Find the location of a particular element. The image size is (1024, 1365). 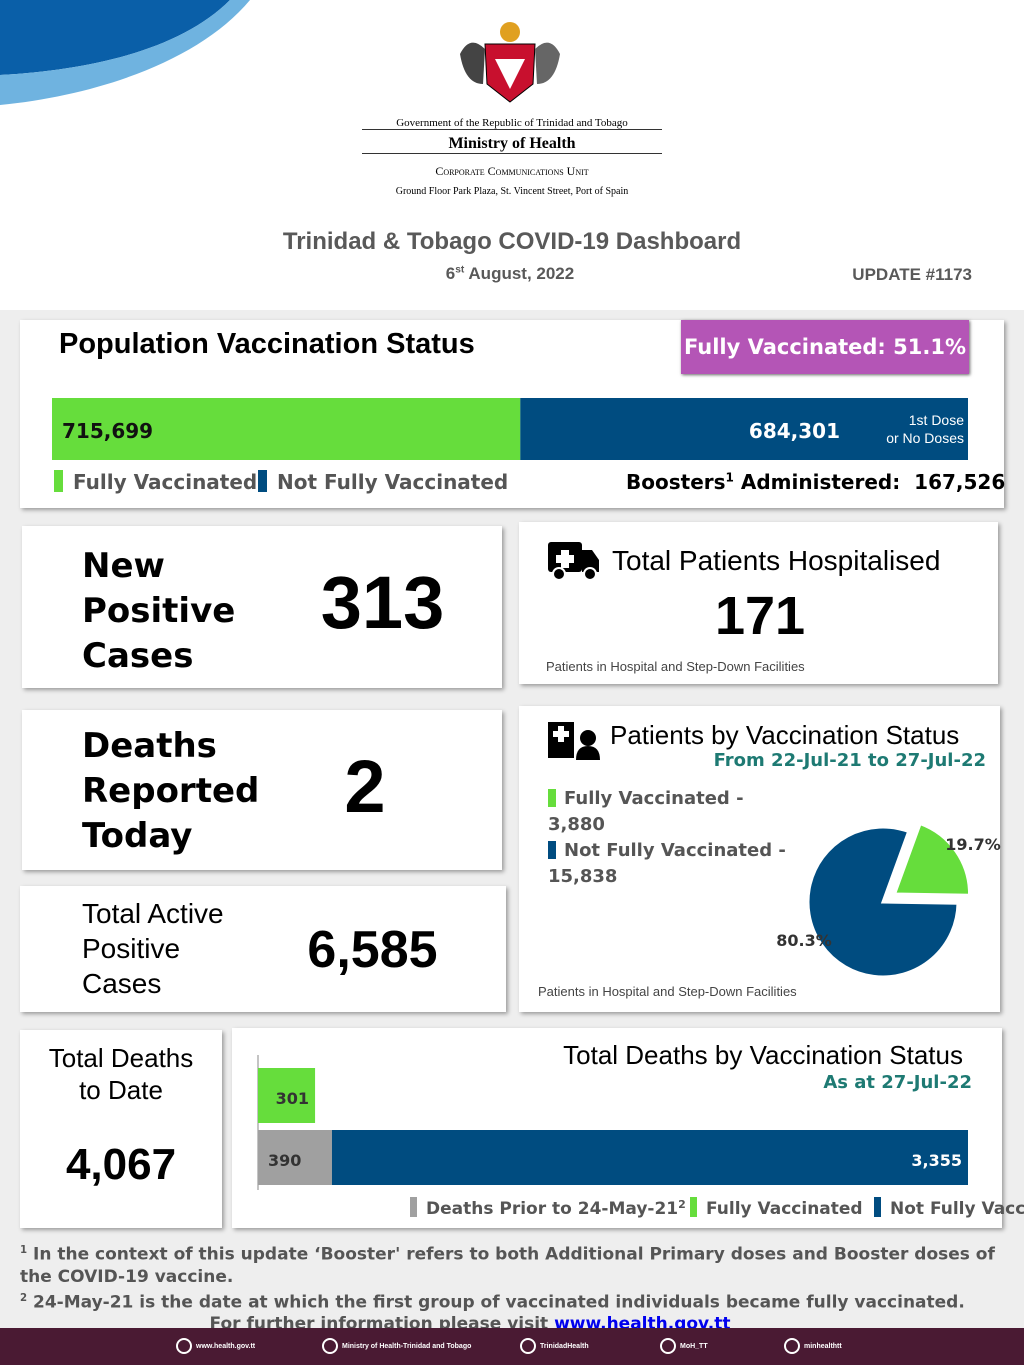

total-deaths-value: 4,067 is located at coordinates (121, 1164).